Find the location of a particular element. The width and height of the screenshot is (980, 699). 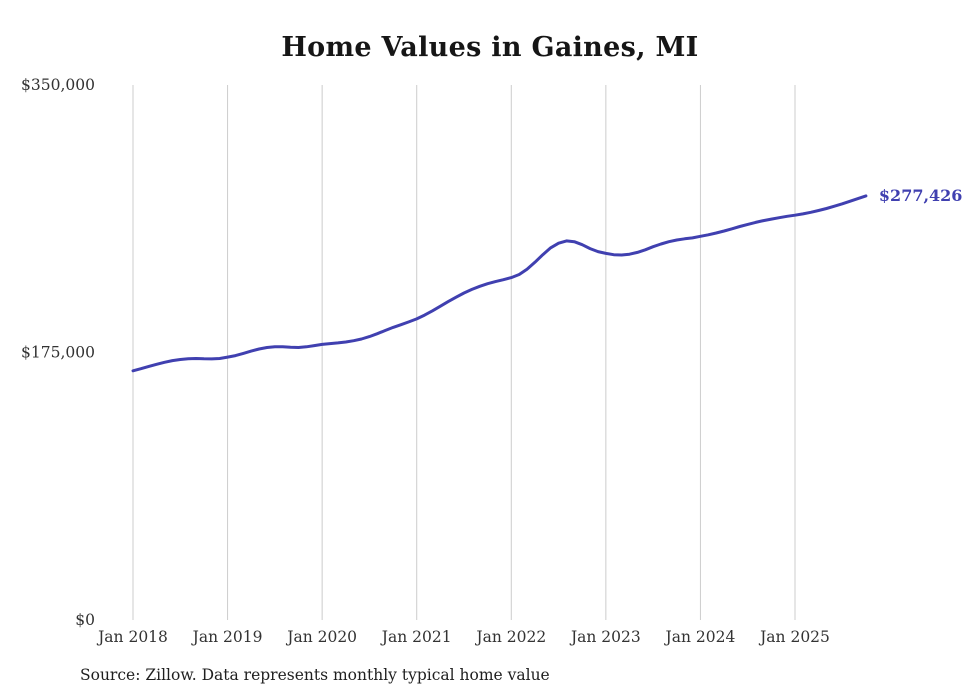

x-axis-label: Jan 2018 is located at coordinates (132, 637).